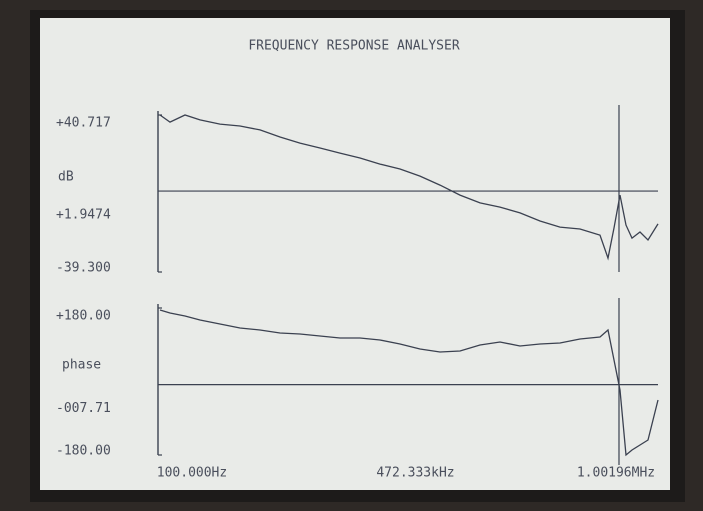 This screenshot has width=703, height=511. Describe the element at coordinates (83, 451) in the screenshot. I see `y-tick-label: -180.00` at that location.